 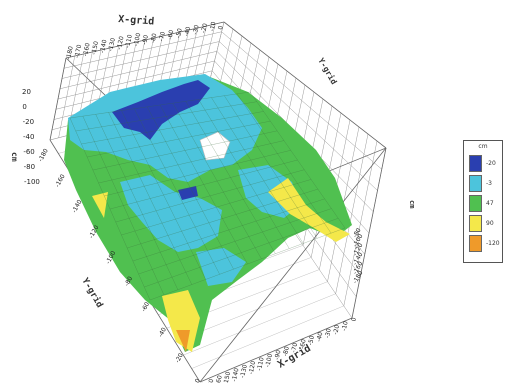 I want to click on legend-label: -3, so click(x=489, y=183).